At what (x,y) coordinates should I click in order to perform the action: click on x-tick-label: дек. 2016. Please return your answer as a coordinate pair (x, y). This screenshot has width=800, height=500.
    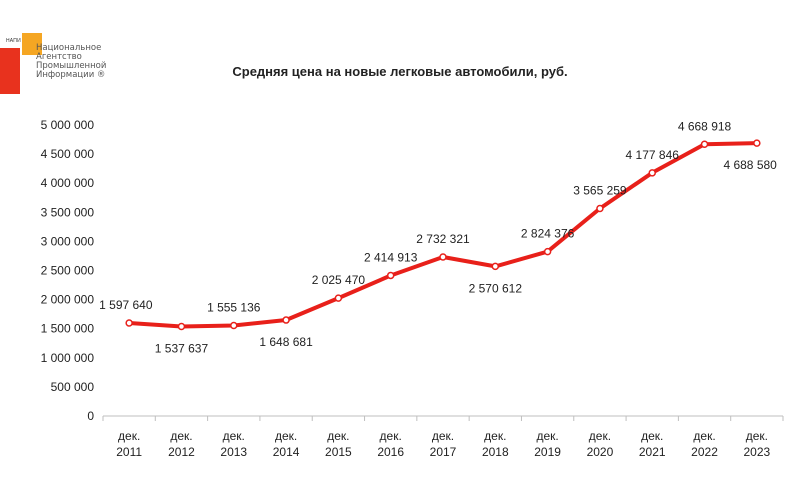
    Looking at the image, I should click on (390, 444).